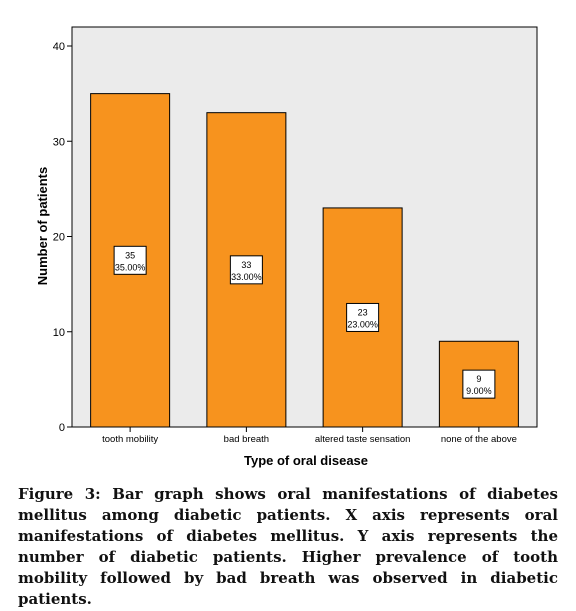 Image resolution: width=576 pixels, height=611 pixels. What do you see at coordinates (306, 460) in the screenshot?
I see `x-axis-title: Type of oral disease` at bounding box center [306, 460].